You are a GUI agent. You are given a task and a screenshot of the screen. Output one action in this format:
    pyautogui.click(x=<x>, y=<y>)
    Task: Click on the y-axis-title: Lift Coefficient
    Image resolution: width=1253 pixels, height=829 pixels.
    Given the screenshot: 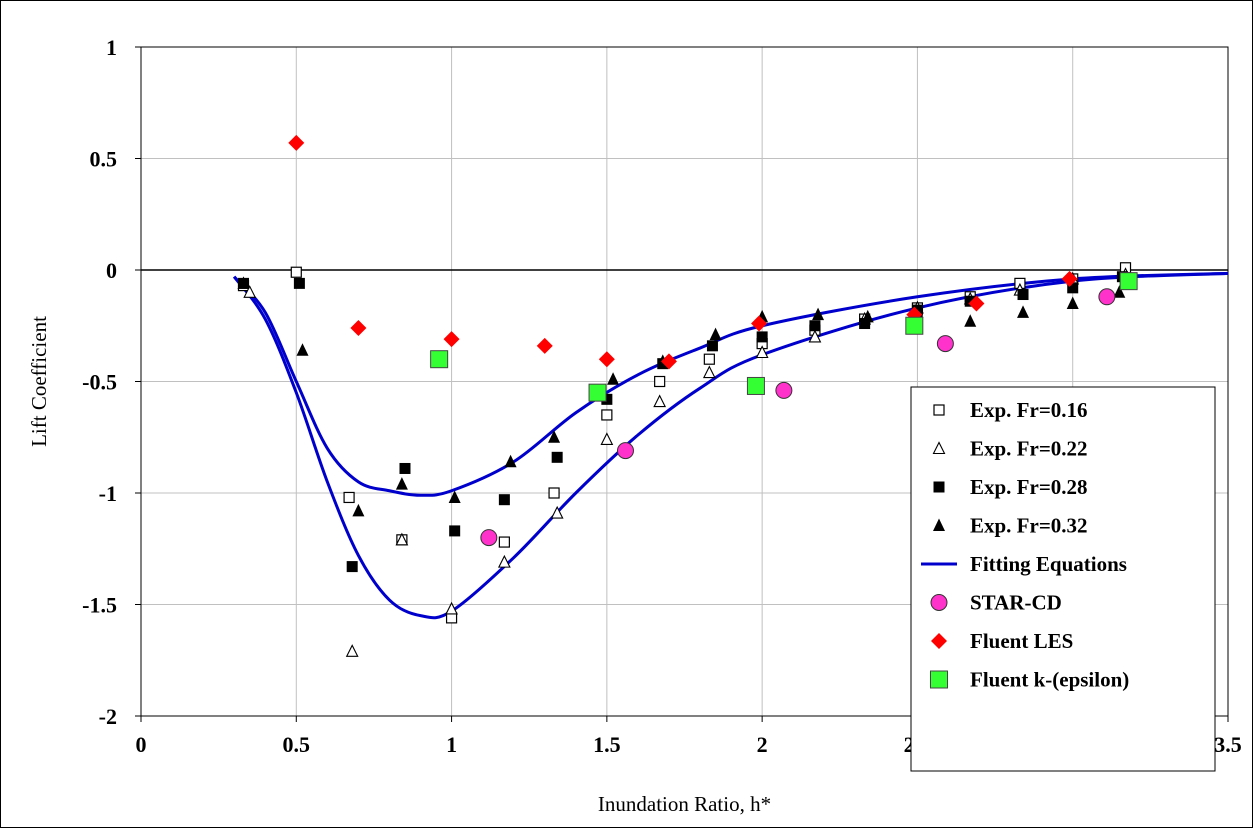 What is the action you would take?
    pyautogui.click(x=39, y=381)
    